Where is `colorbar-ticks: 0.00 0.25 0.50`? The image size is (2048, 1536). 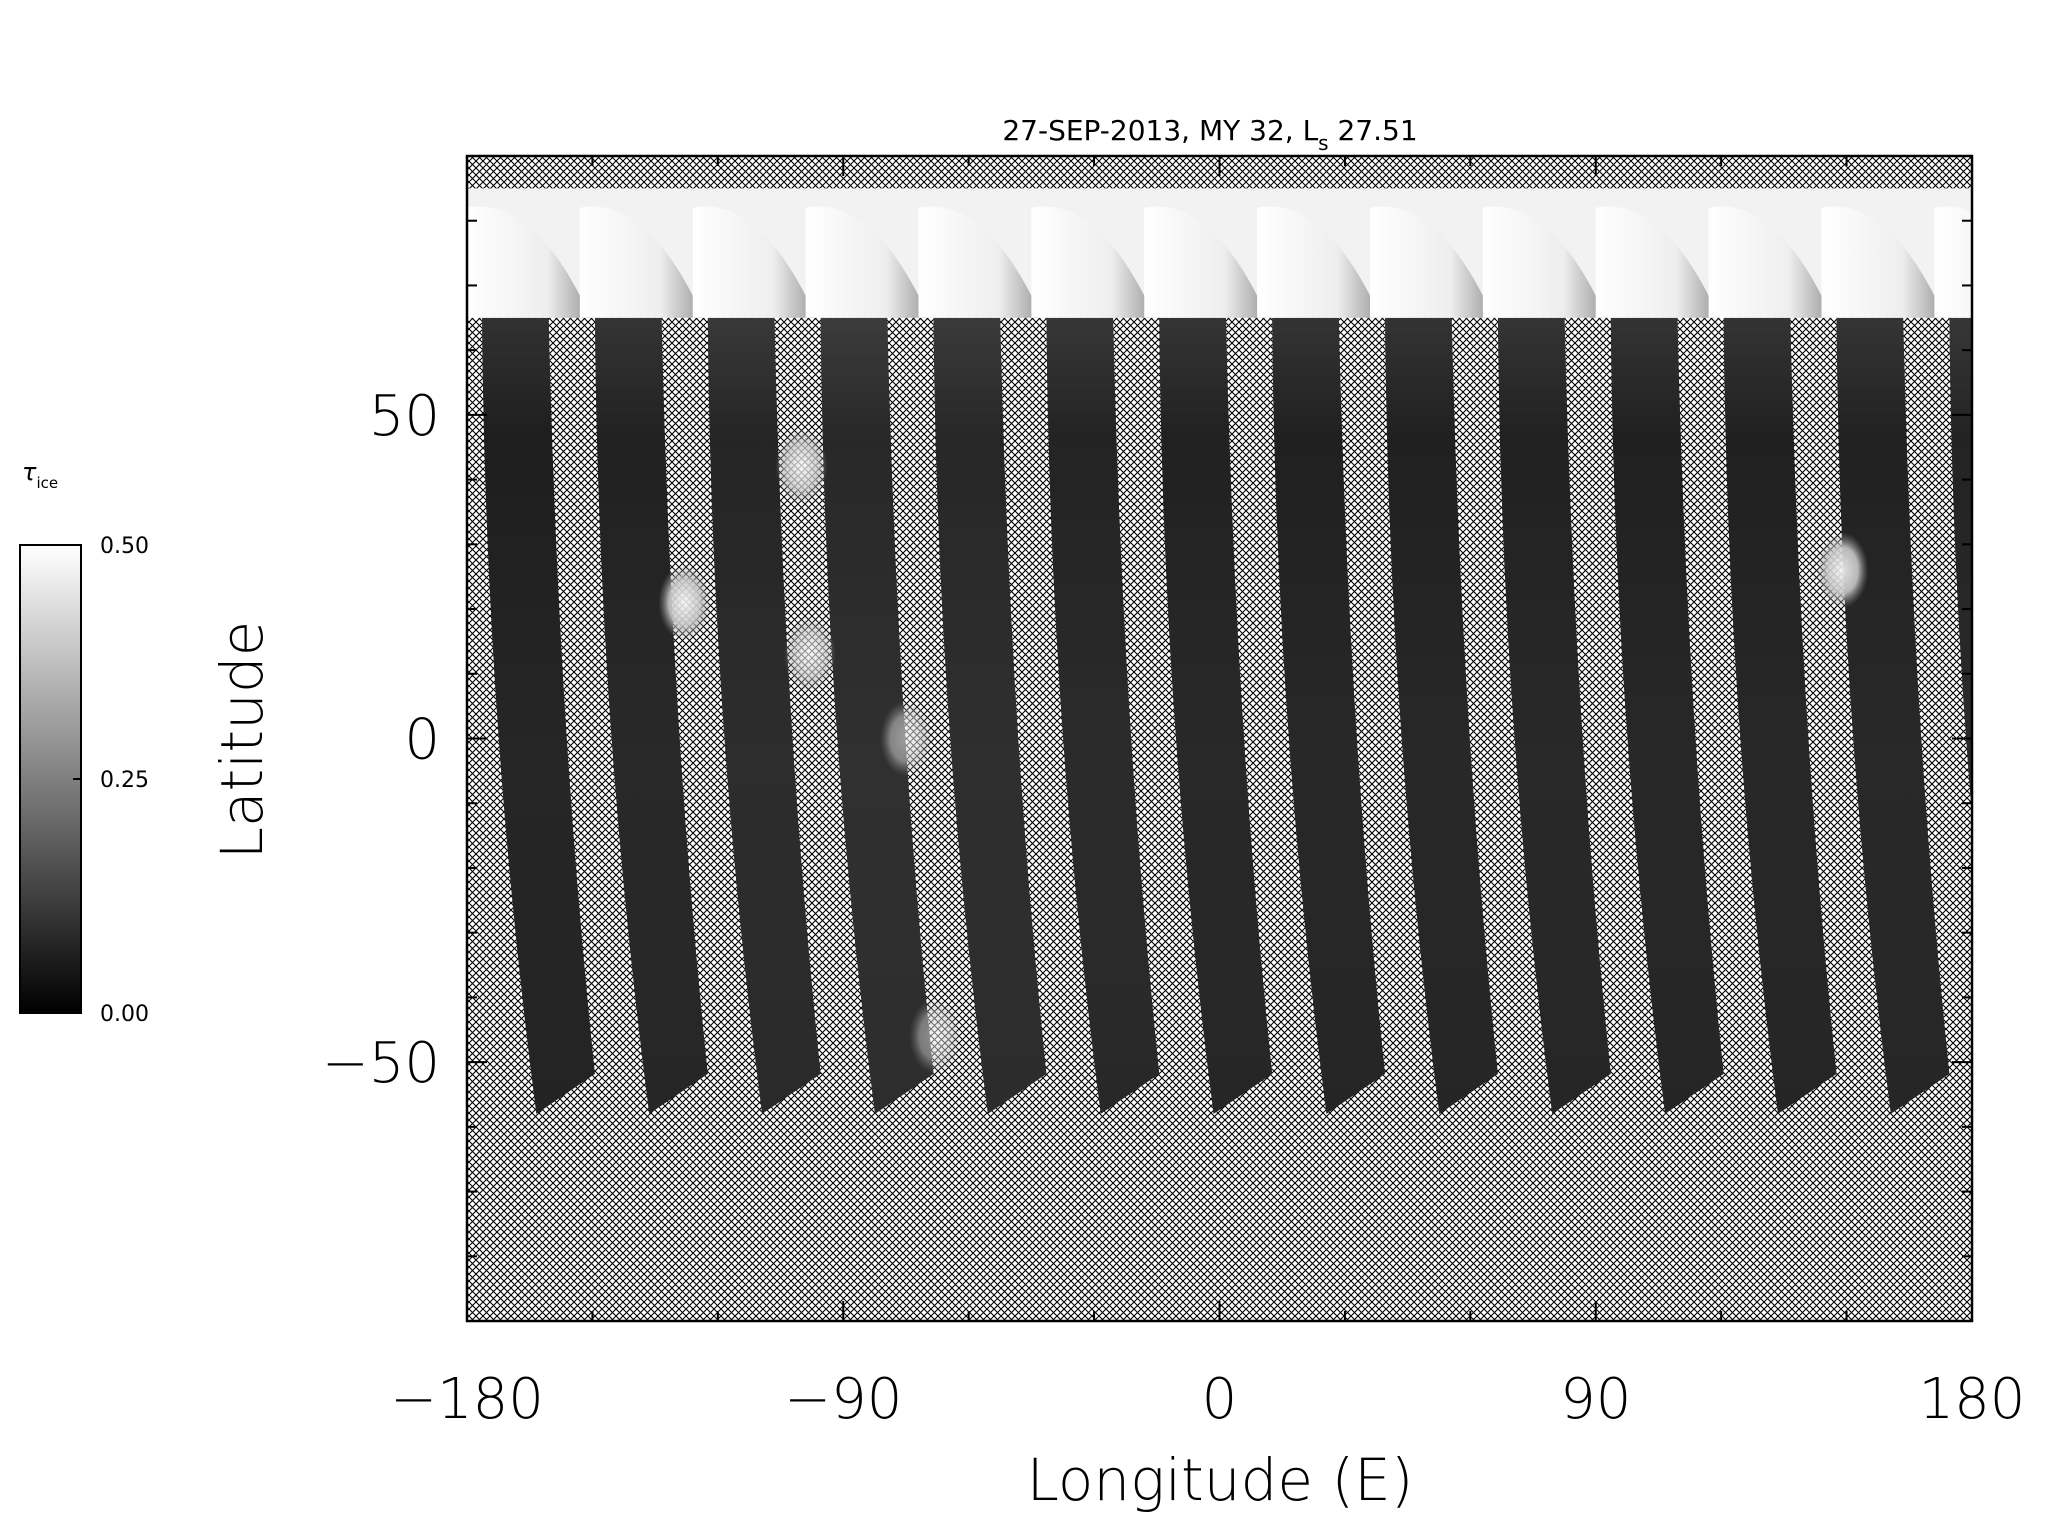
colorbar-ticks: 0.00 0.25 0.50 is located at coordinates (111, 780).